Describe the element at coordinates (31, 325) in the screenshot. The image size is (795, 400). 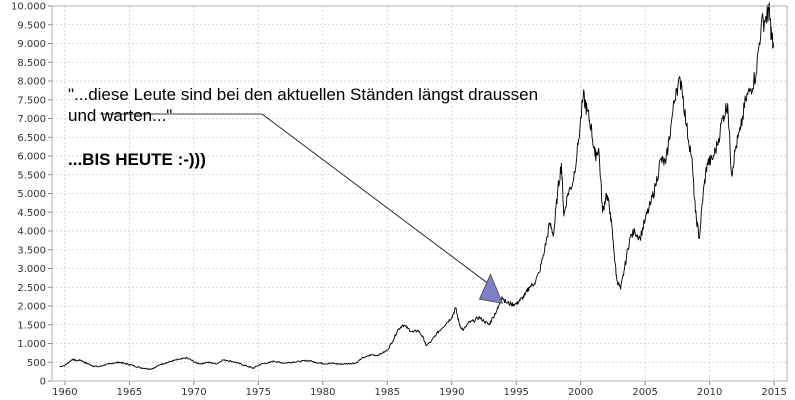
I see `y-tick-label: 1.500` at that location.